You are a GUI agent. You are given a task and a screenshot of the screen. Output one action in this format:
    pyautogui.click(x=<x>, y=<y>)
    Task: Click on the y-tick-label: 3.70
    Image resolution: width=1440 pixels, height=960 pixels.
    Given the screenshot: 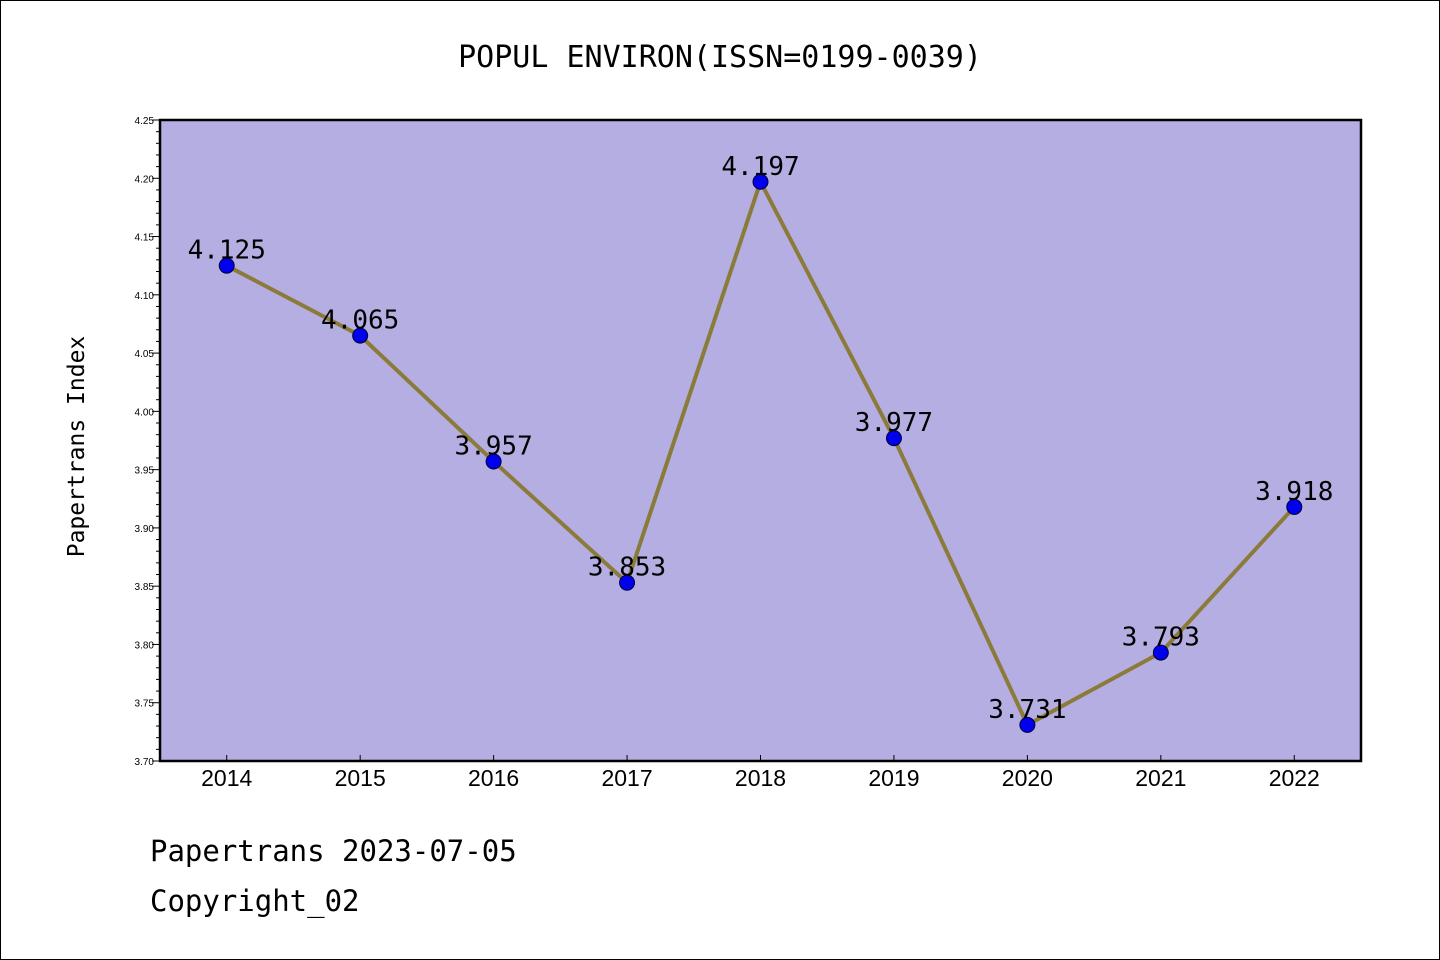 What is the action you would take?
    pyautogui.click(x=145, y=762)
    